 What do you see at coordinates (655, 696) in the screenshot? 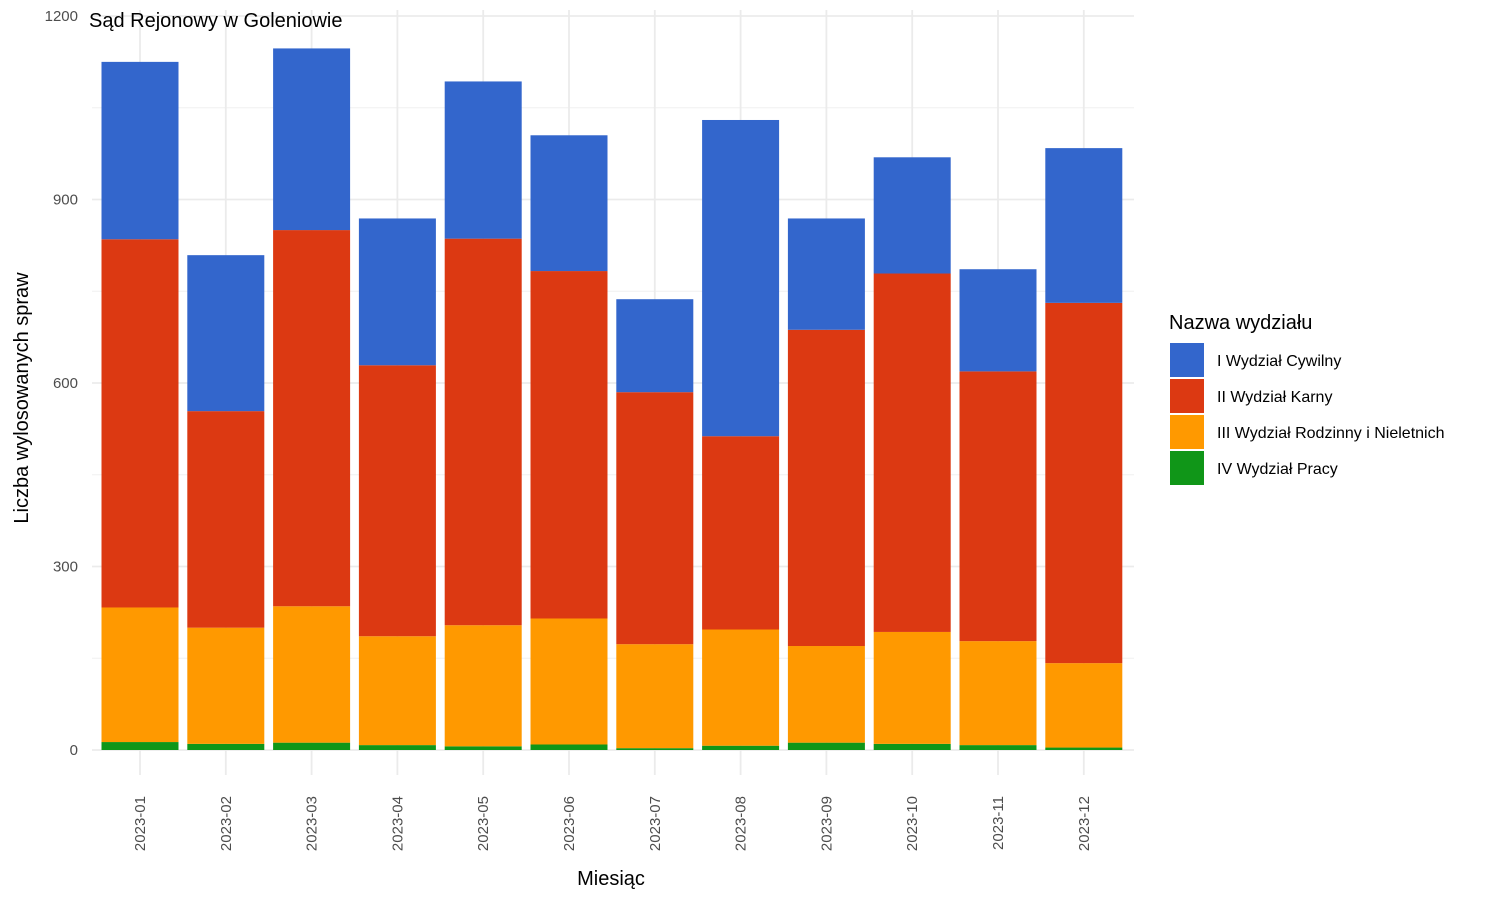
I see `bar-2023-07-iii-wydzia-rodzinny-i-nieletnich` at bounding box center [655, 696].